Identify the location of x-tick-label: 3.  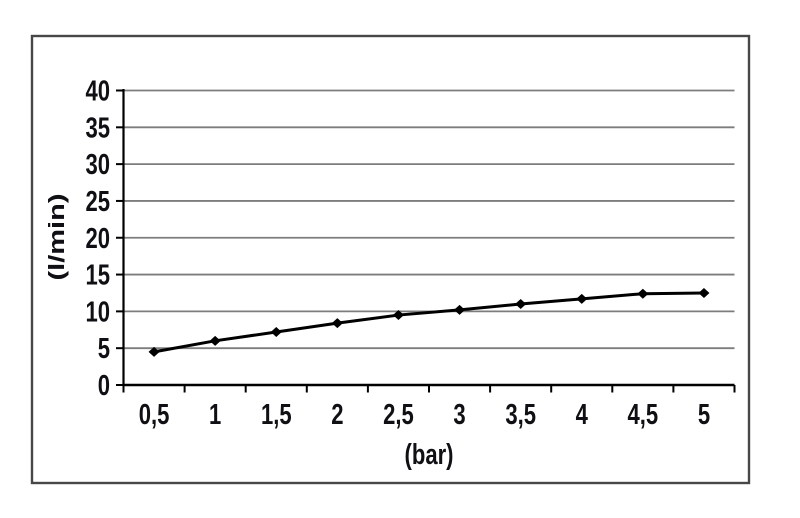
(459, 415).